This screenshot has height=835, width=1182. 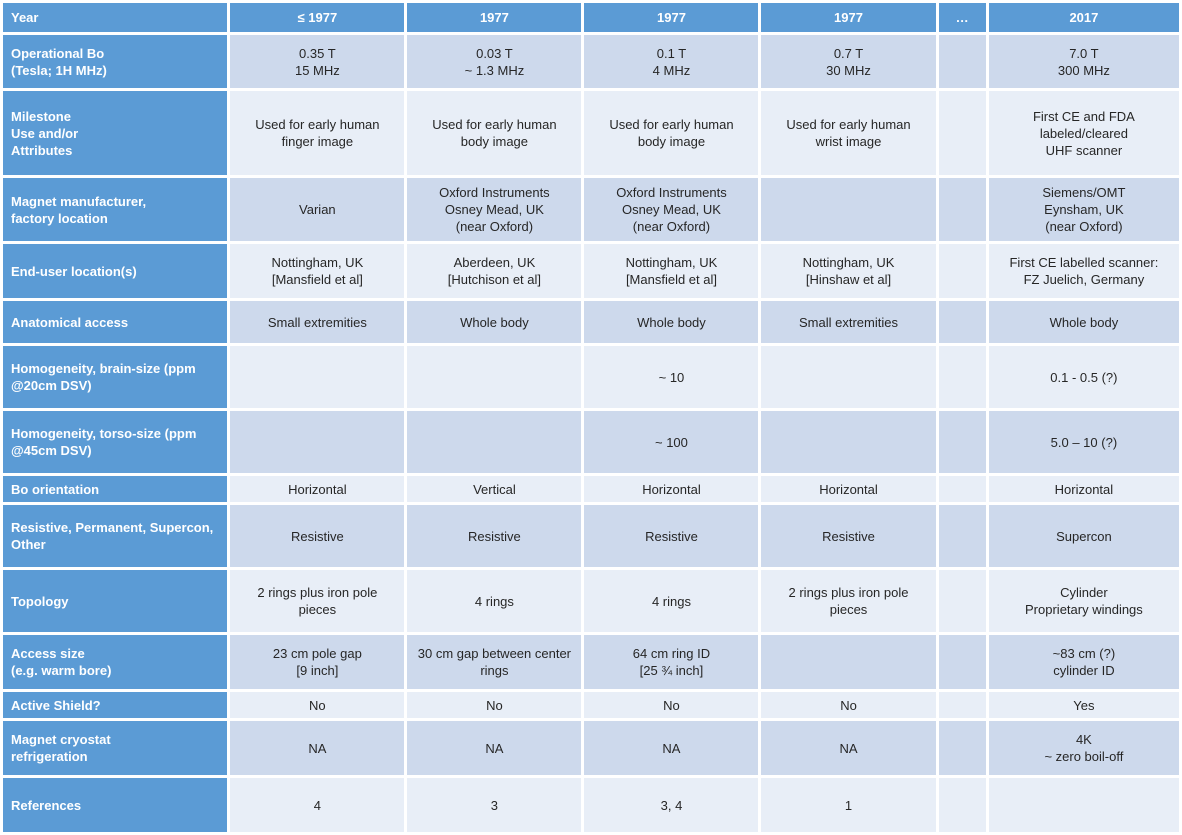 I want to click on table-cell: ~83 cm (?) cylinder ID, so click(x=1083, y=662).